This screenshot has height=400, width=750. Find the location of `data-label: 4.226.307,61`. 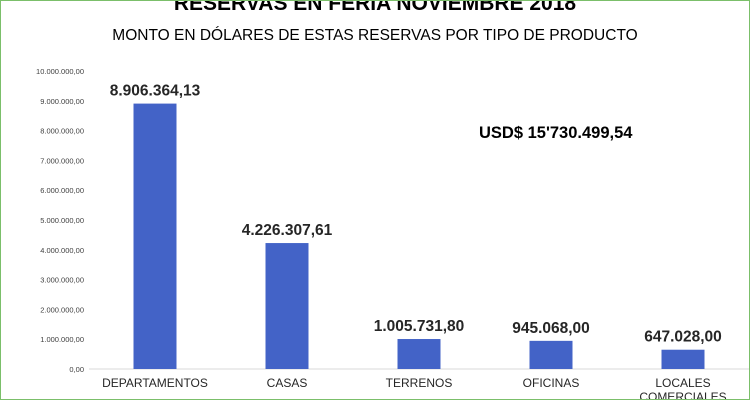

data-label: 4.226.307,61 is located at coordinates (287, 230).